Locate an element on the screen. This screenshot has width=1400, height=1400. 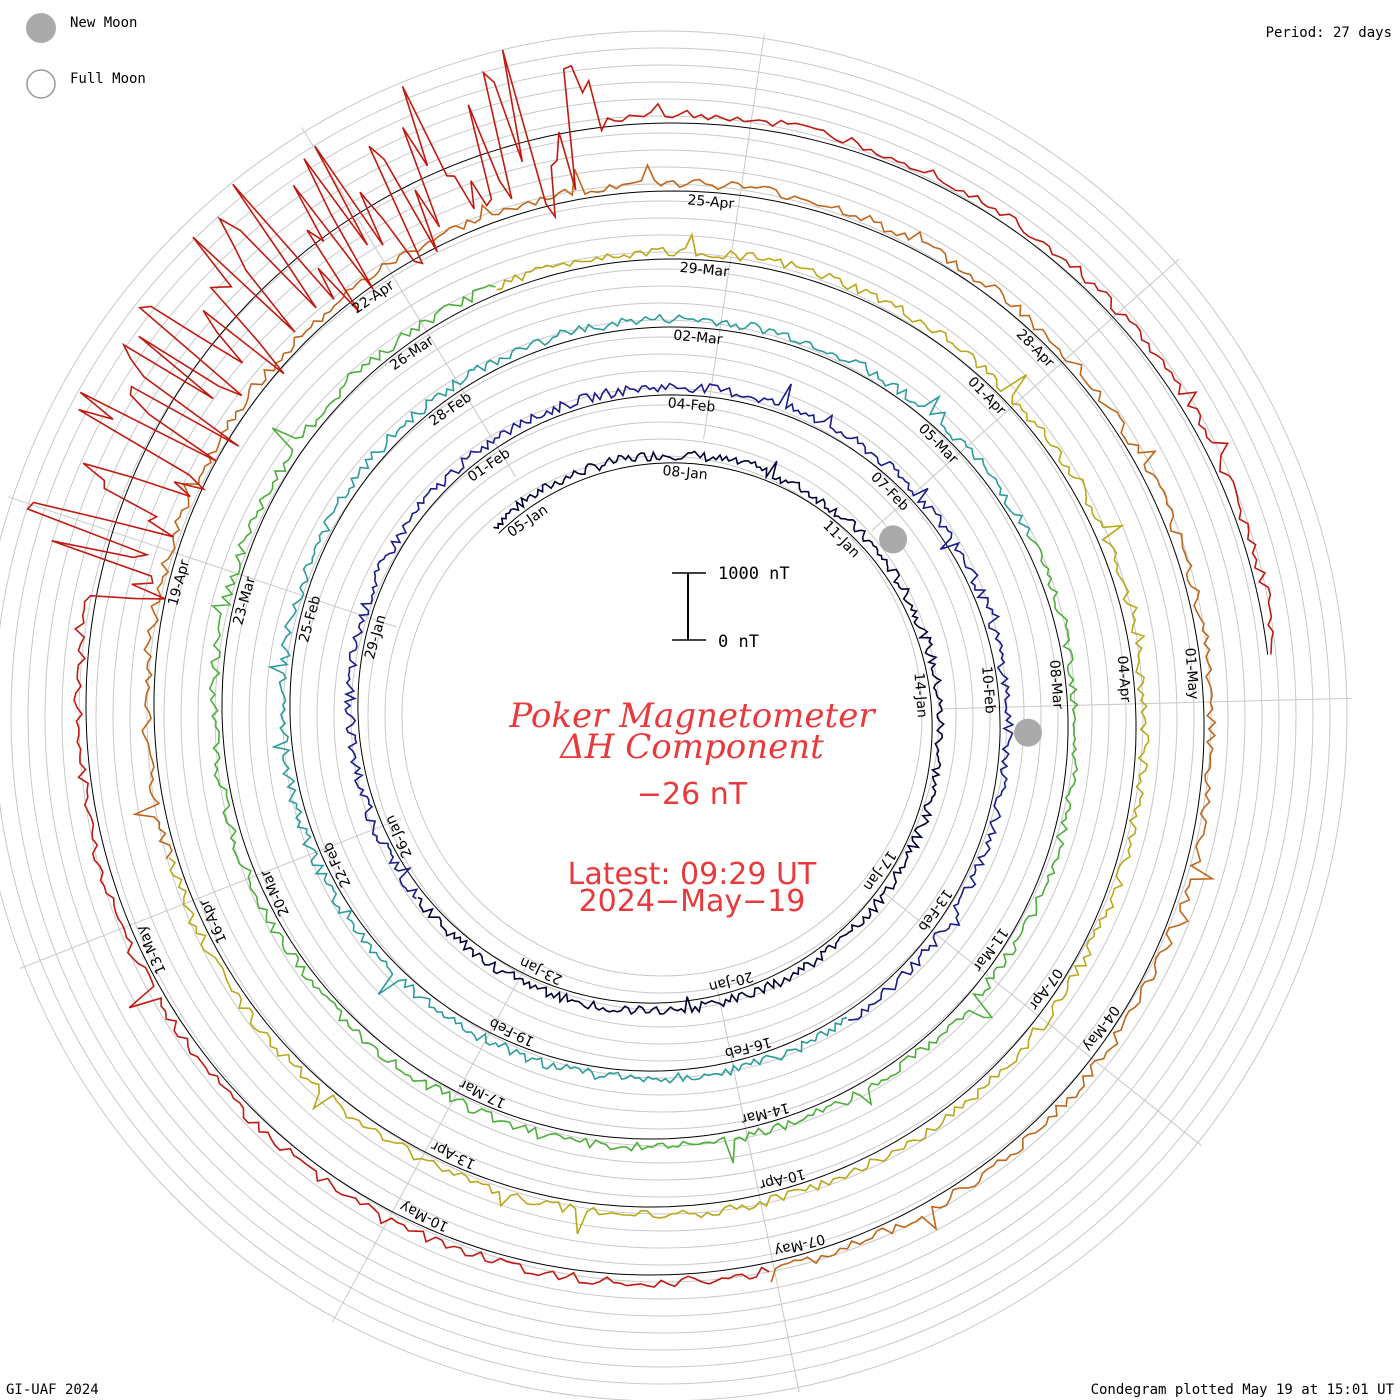
date-label: 02-Mar is located at coordinates (698, 338).